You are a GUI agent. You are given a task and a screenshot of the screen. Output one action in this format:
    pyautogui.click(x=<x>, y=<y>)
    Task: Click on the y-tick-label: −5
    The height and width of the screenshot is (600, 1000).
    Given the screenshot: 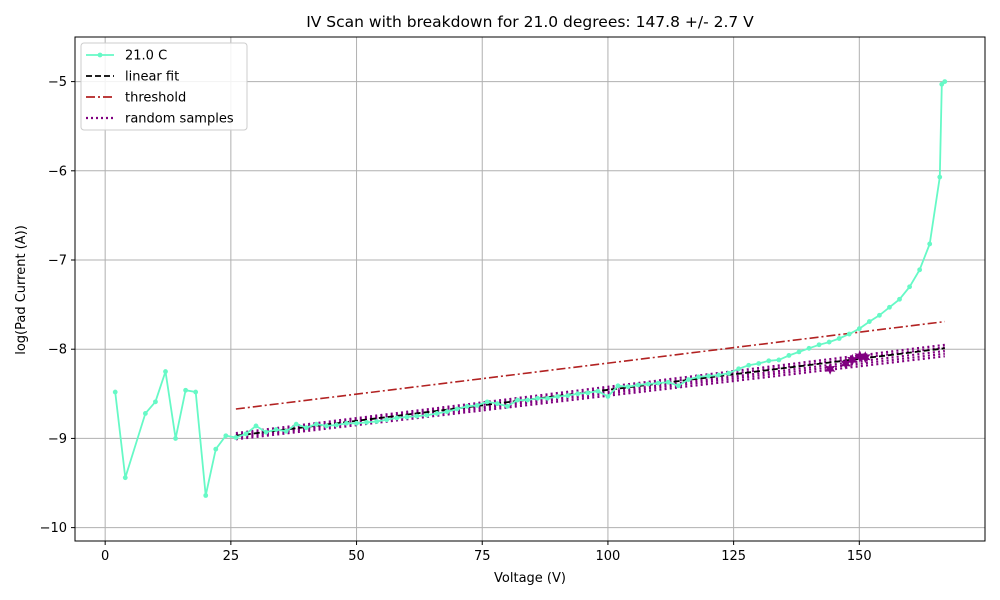 What is the action you would take?
    pyautogui.click(x=57, y=82)
    